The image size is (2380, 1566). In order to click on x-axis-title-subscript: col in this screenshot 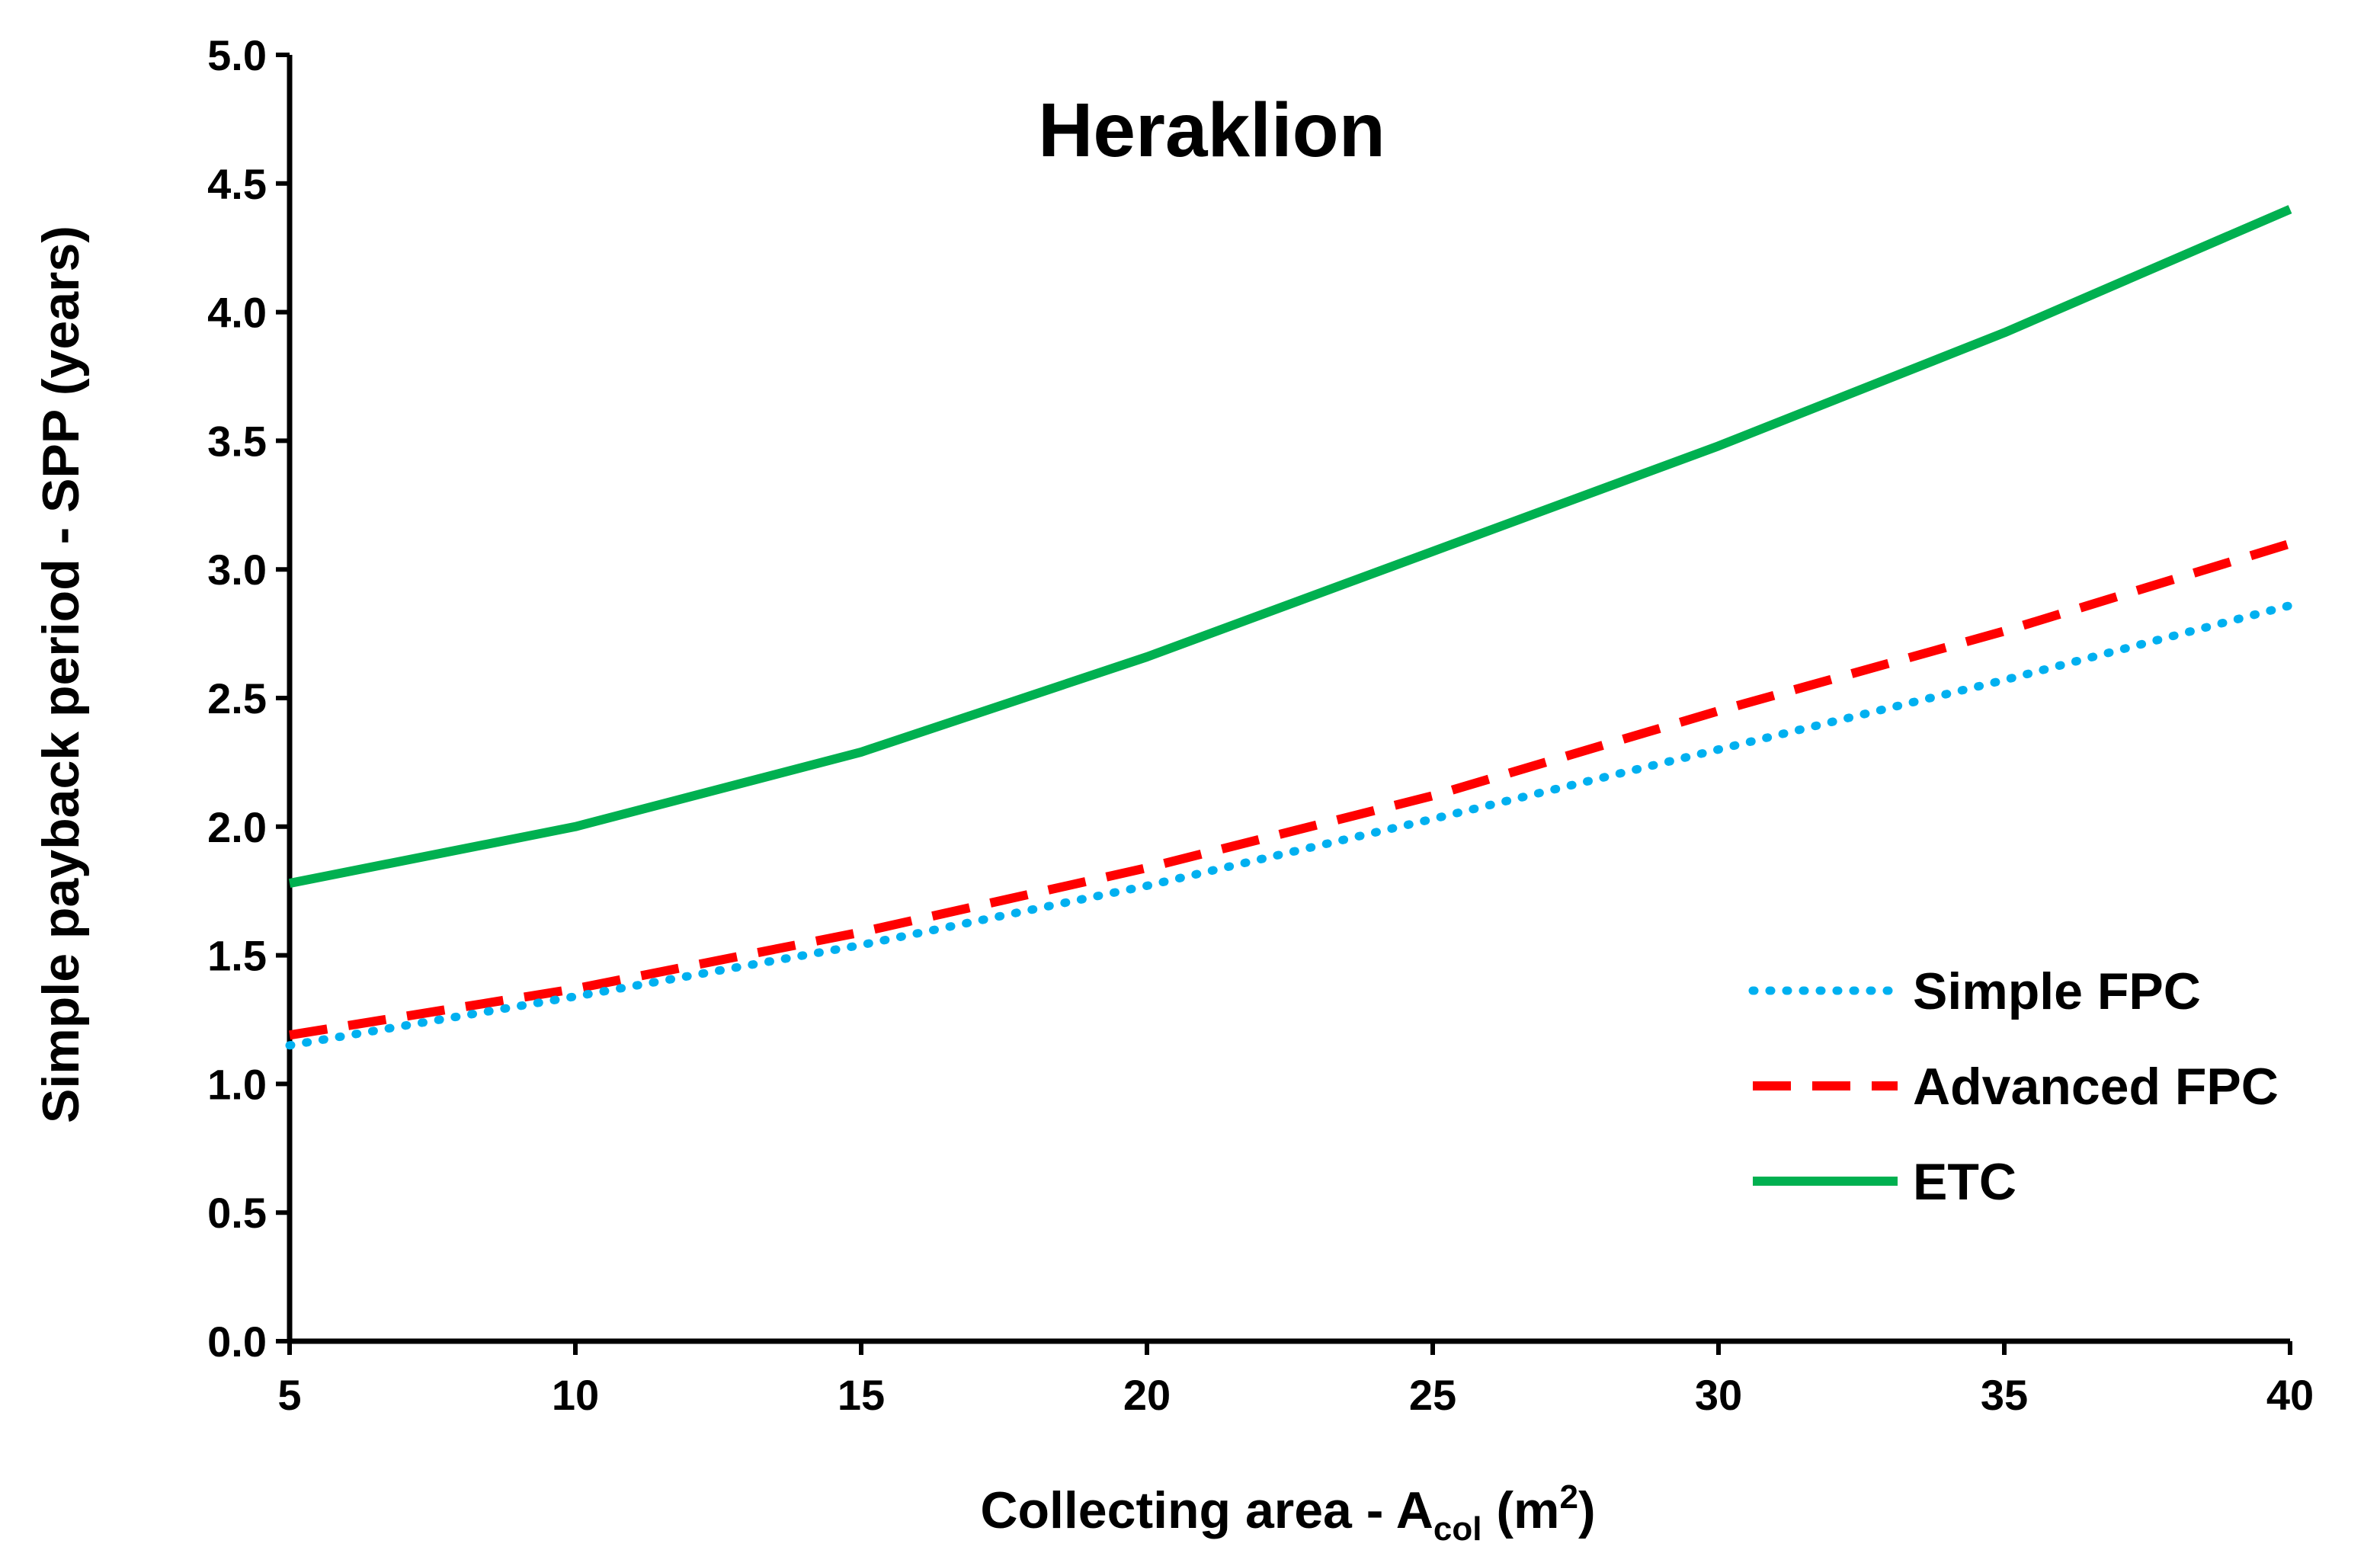, I will do `click(1457, 1529)`.